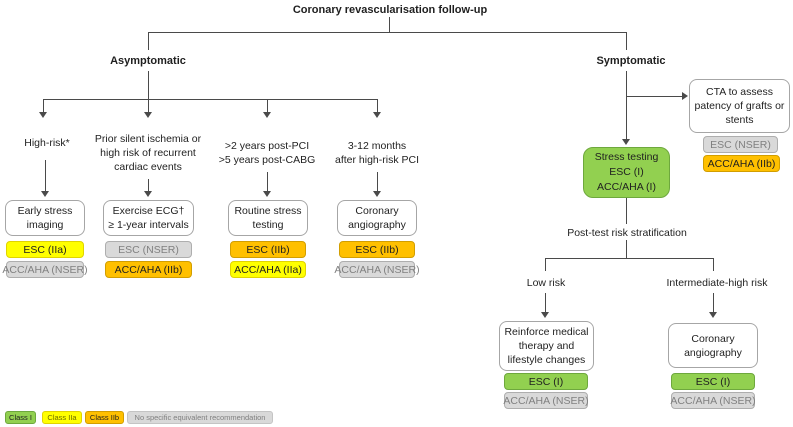  I want to click on esc-badge: ESC (IIa), so click(45, 249).